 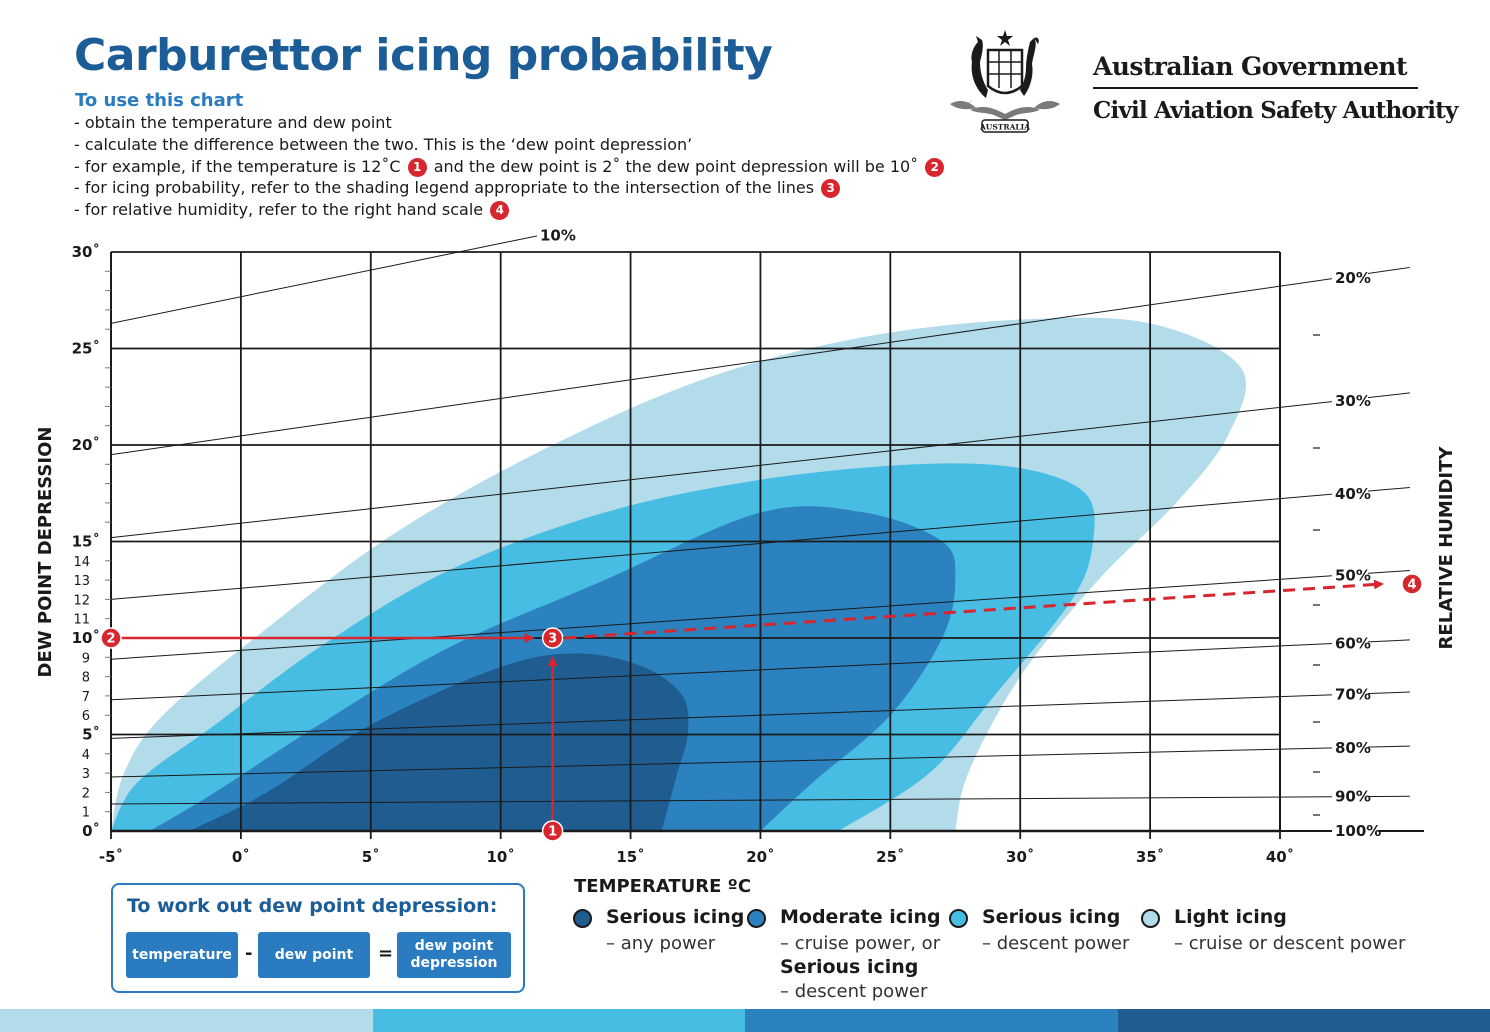 I want to click on government-name: Australian Government, so click(x=1250, y=66).